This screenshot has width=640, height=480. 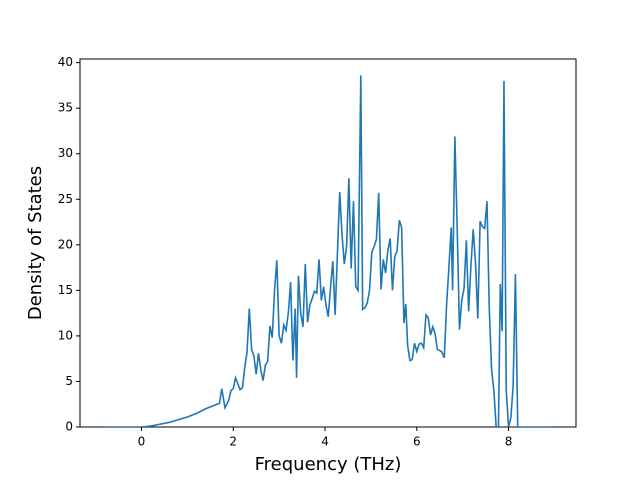 What do you see at coordinates (65, 290) in the screenshot?
I see `y-tick-label: 15` at bounding box center [65, 290].